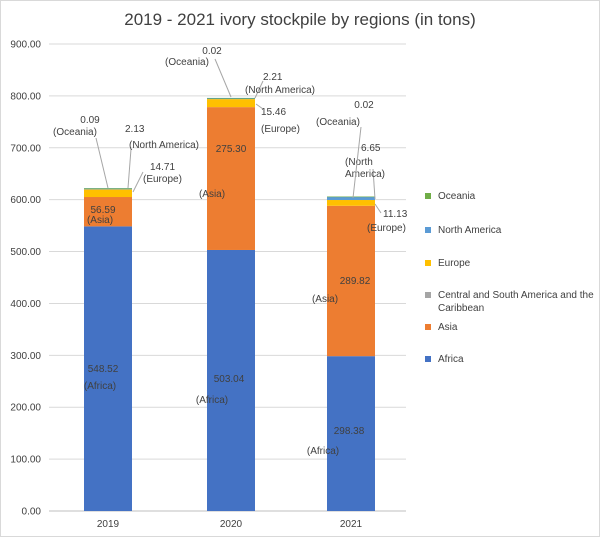 This screenshot has width=600, height=537. Describe the element at coordinates (371, 148) in the screenshot. I see `data-label-value: 6.65` at that location.